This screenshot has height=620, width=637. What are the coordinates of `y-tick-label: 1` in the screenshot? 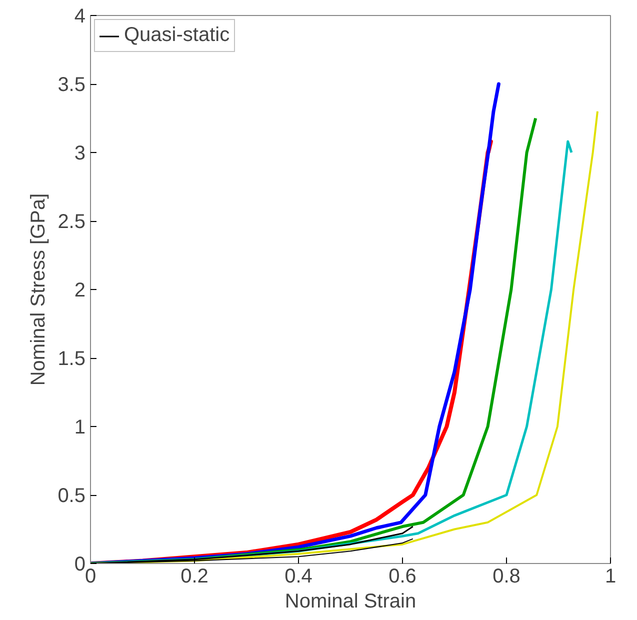 It's located at (80, 427).